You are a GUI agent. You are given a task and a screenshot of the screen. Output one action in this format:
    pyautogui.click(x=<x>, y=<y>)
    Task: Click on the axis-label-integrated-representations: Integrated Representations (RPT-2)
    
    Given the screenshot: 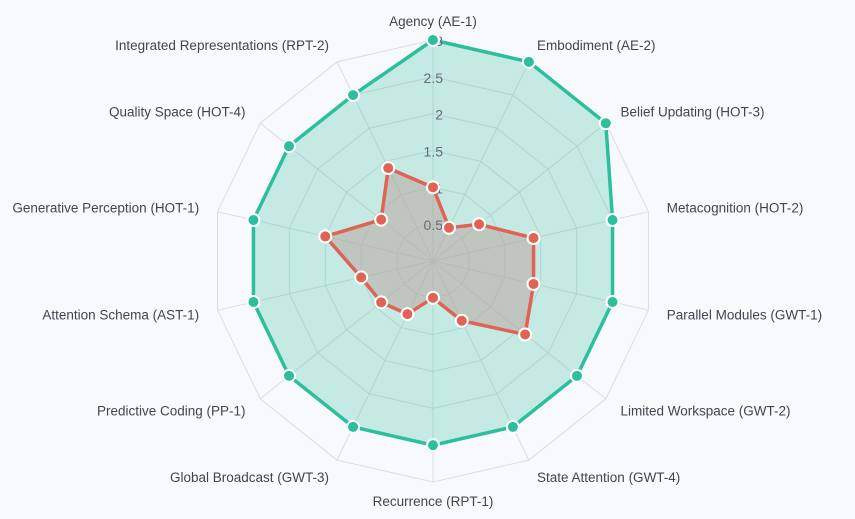 What is the action you would take?
    pyautogui.click(x=222, y=45)
    